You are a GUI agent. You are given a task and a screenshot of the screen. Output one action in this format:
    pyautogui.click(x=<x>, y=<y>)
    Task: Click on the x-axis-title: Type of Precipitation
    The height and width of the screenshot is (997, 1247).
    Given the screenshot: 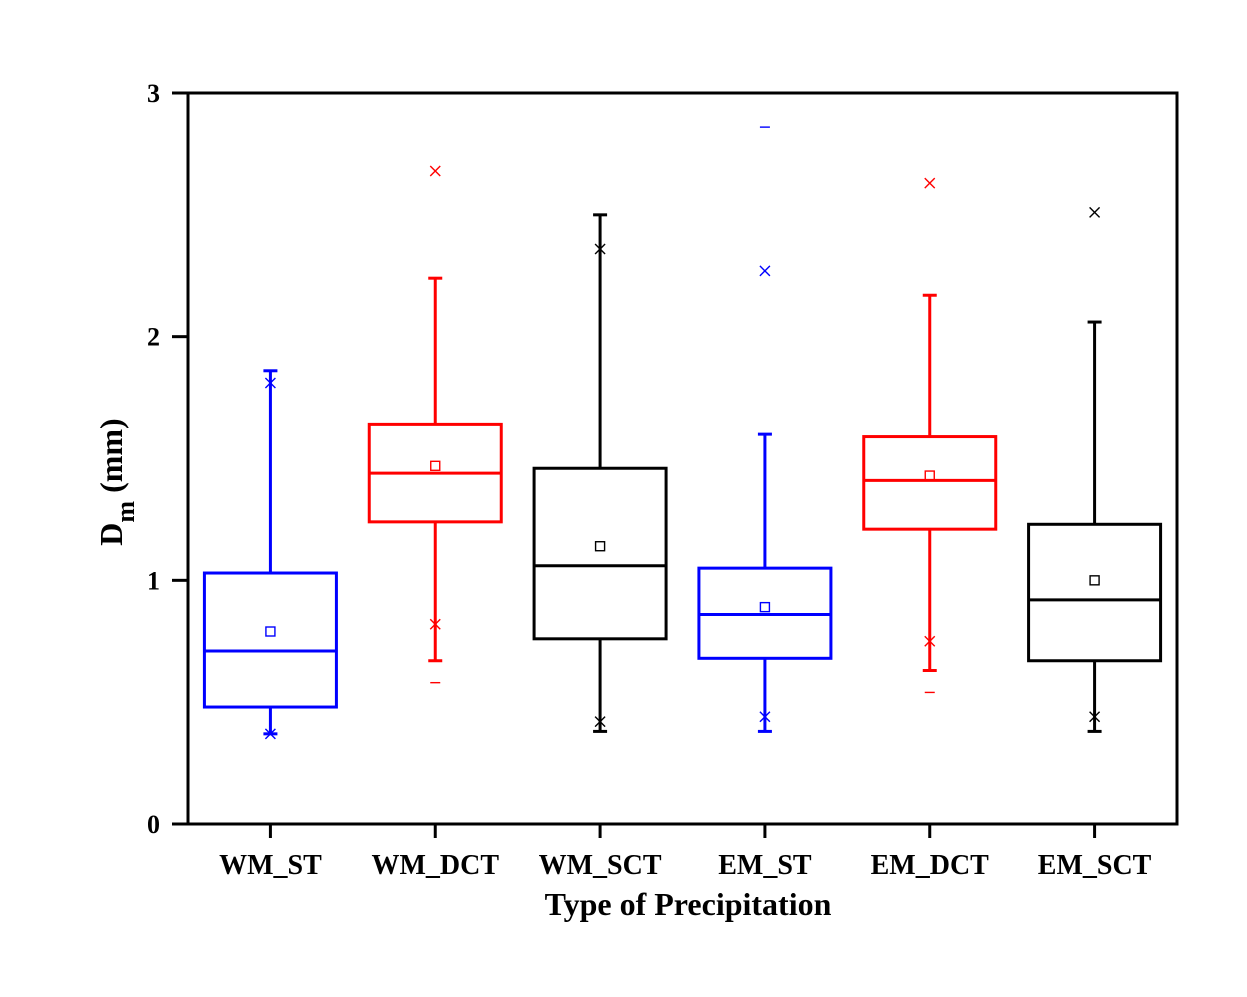 What is the action you would take?
    pyautogui.click(x=688, y=904)
    